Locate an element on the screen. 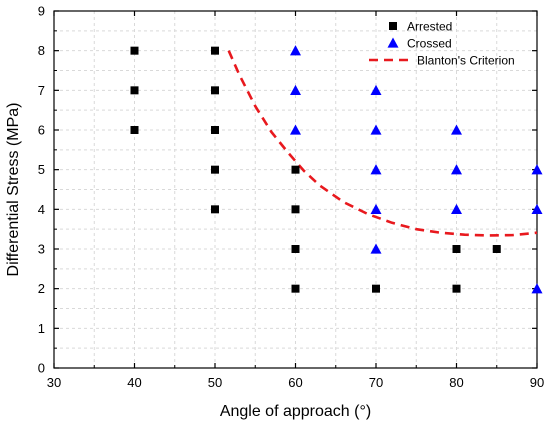 The image size is (550, 431). x-tick-label: 70 is located at coordinates (376, 382).